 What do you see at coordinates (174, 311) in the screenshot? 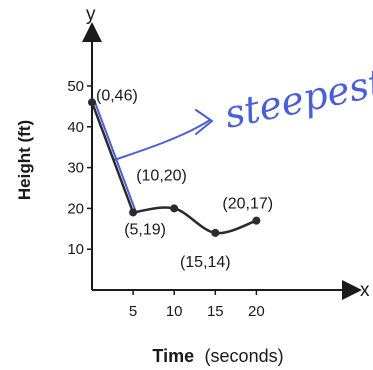
I see `x-tick-label: 10` at bounding box center [174, 311].